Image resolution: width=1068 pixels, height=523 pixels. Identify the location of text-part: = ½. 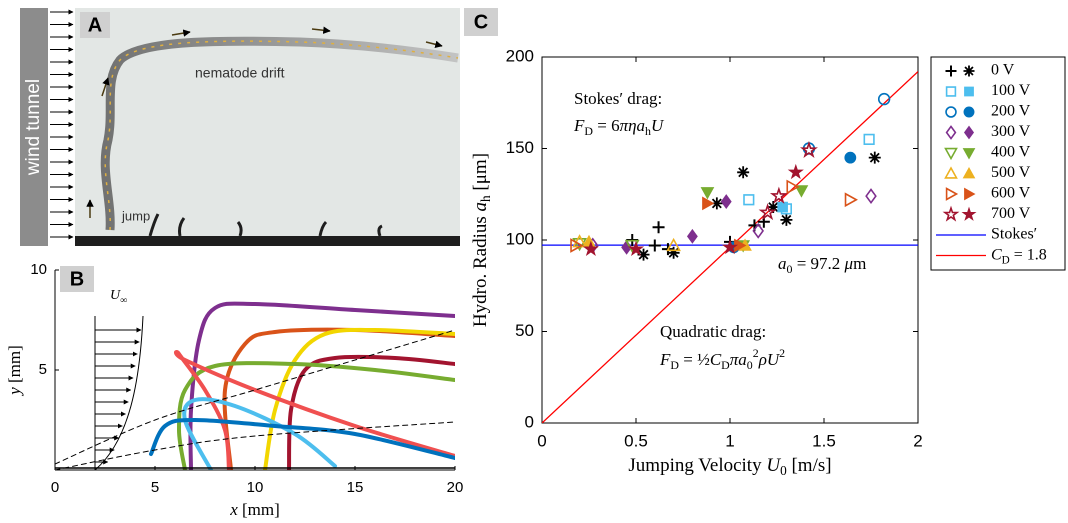
(694, 359).